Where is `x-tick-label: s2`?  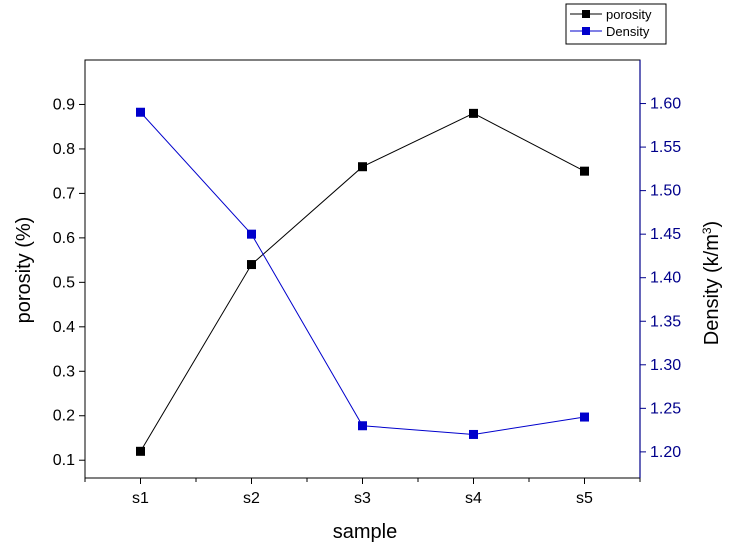
x-tick-label: s2 is located at coordinates (251, 498).